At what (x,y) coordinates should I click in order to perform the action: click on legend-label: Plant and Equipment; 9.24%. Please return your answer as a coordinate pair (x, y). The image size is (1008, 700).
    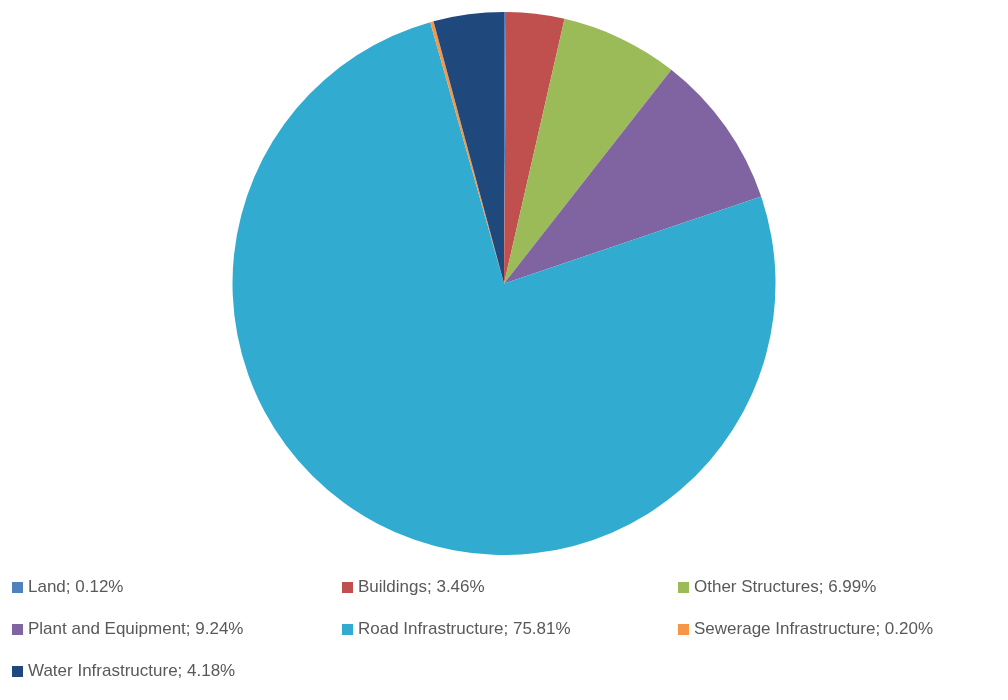
    Looking at the image, I should click on (136, 629).